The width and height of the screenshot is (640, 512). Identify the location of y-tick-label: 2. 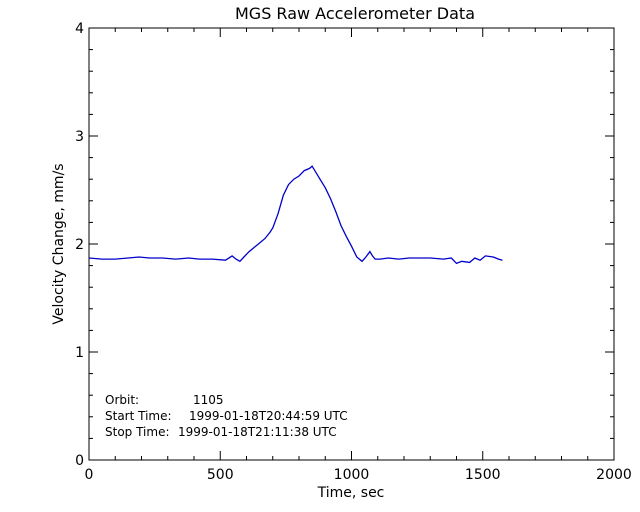
(79, 245).